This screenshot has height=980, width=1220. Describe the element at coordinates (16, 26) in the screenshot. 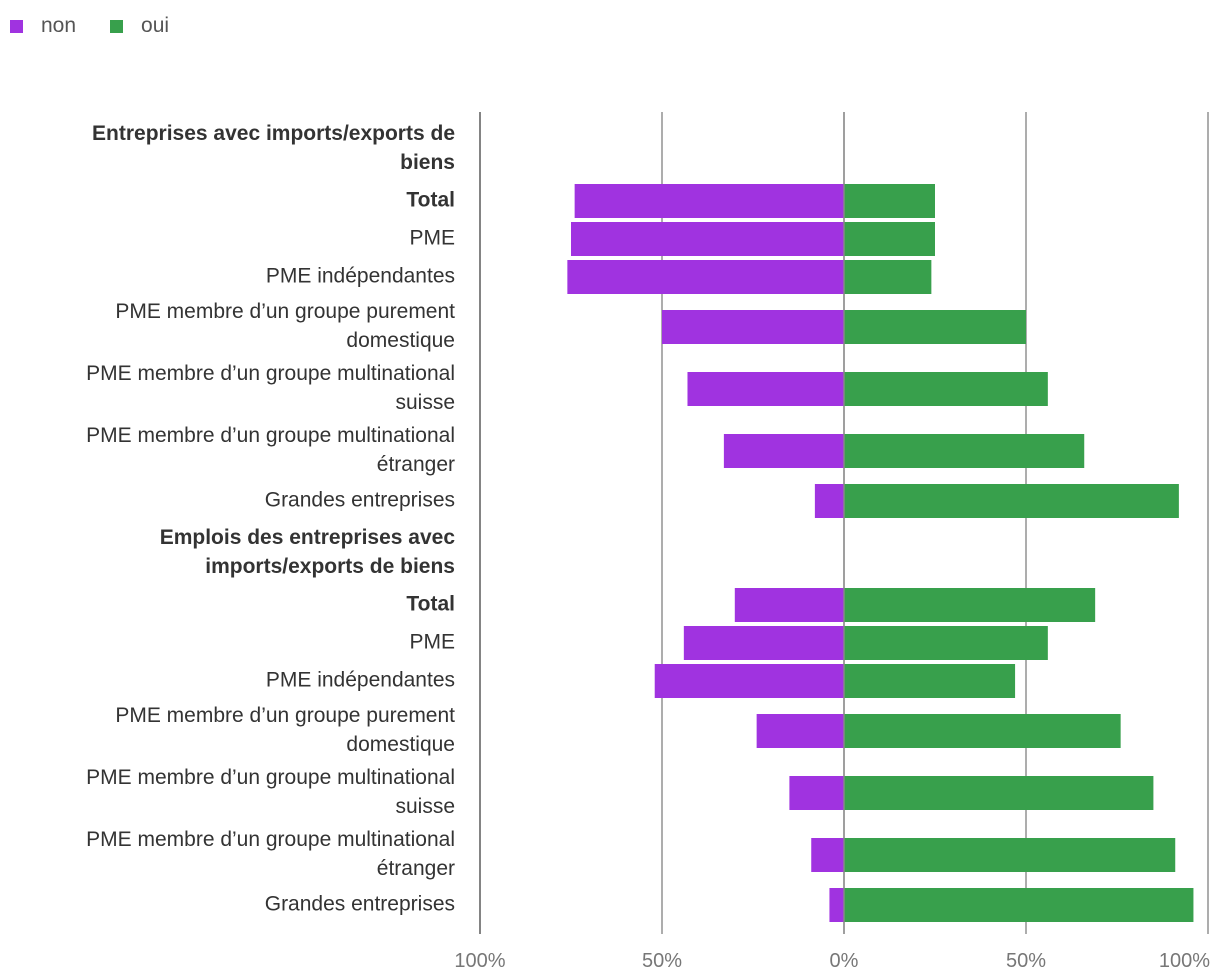

I see `legend-swatch-non` at that location.